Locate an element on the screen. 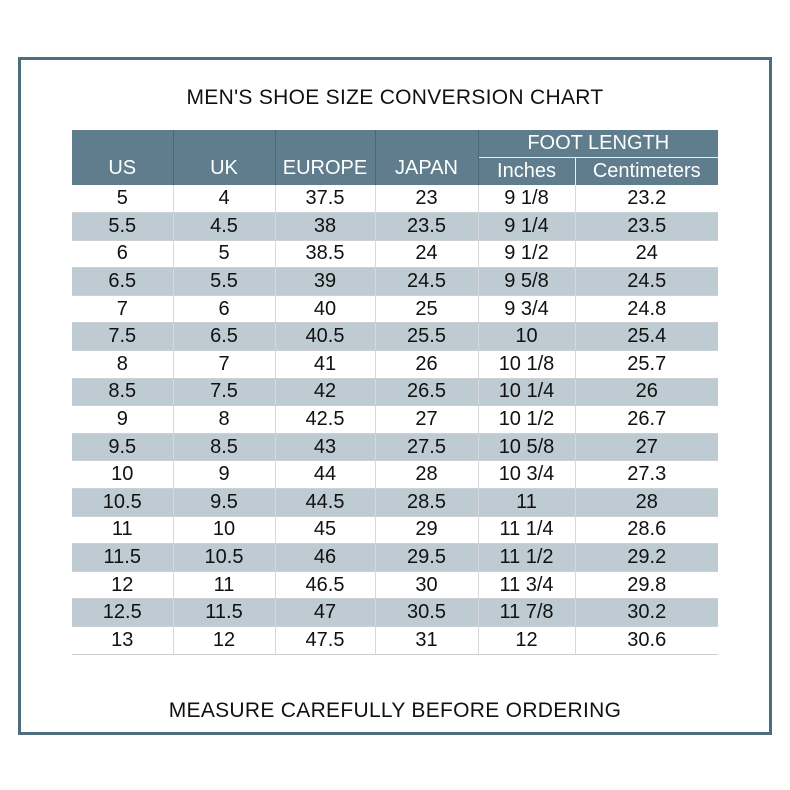  cell: 9 3/4 is located at coordinates (527, 309).